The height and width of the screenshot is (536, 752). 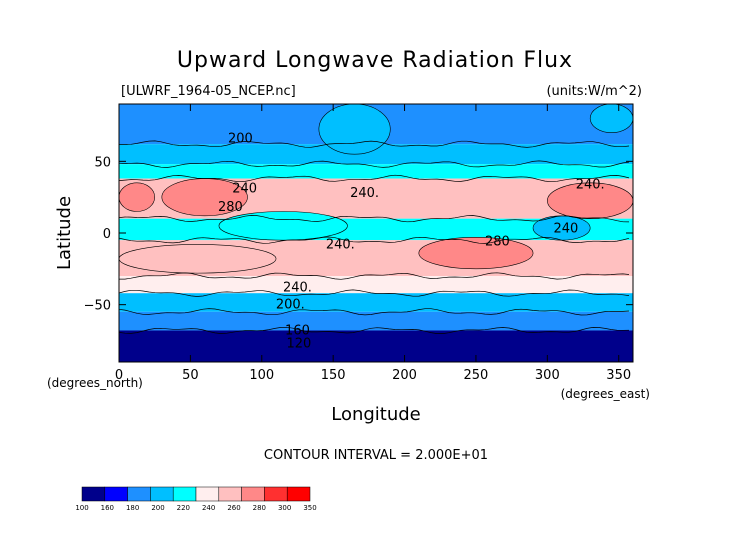 What do you see at coordinates (208, 508) in the screenshot?
I see `colorbar-label: 240` at bounding box center [208, 508].